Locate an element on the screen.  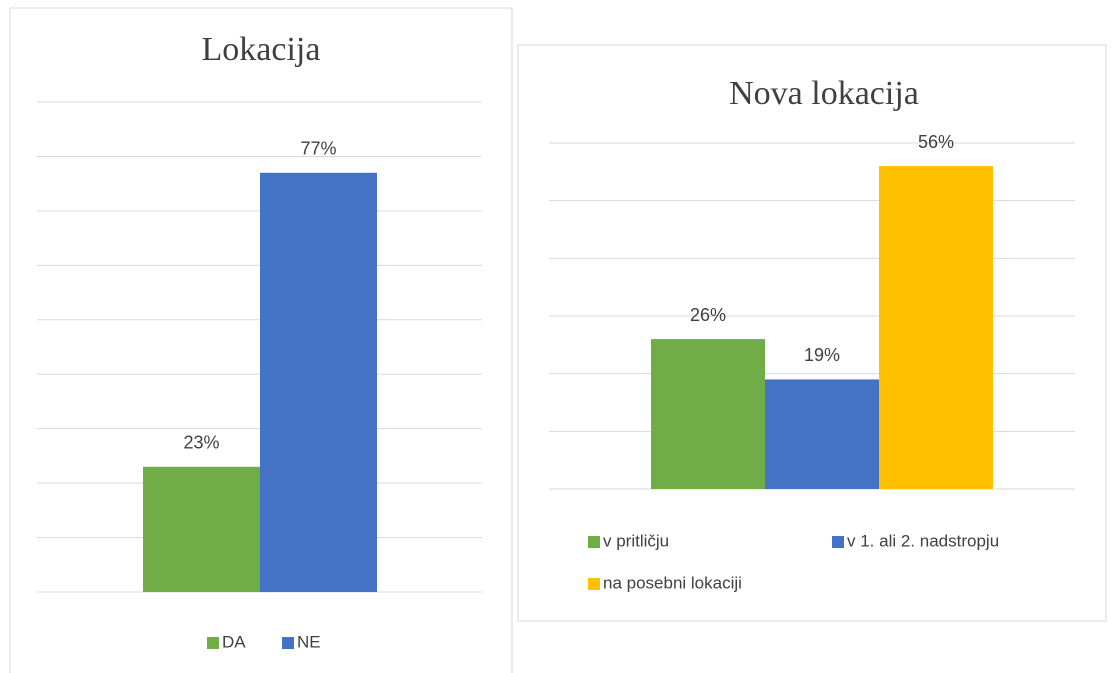
legend-label: v pritličju is located at coordinates (636, 540).